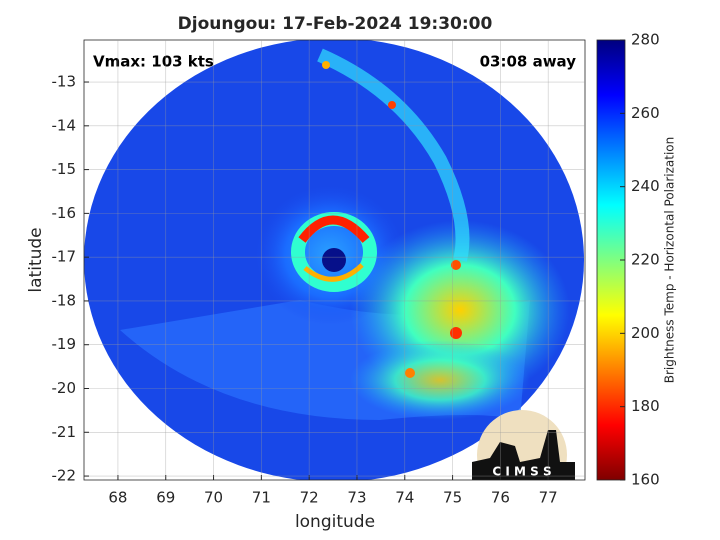 The height and width of the screenshot is (540, 720). I want to click on y-axis-label: latitude, so click(36, 259).